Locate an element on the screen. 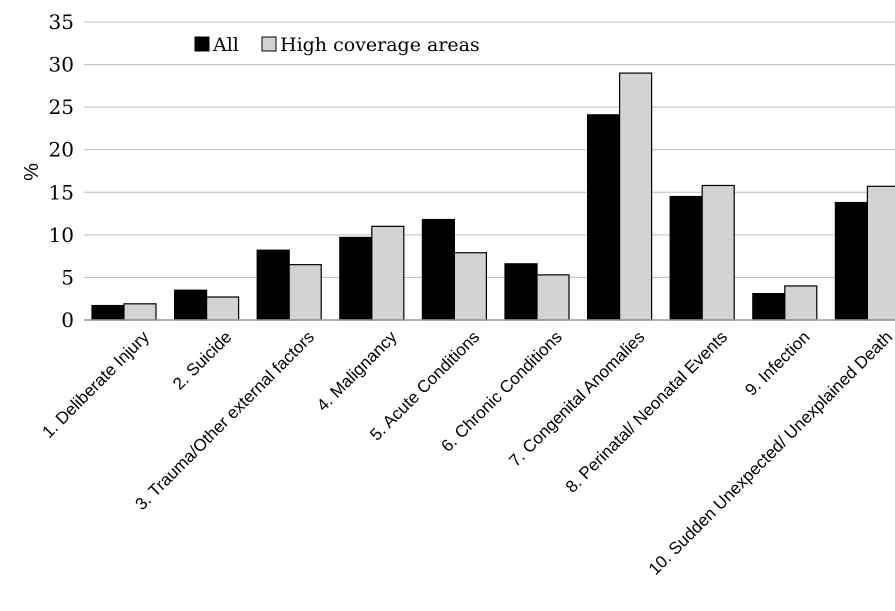 This screenshot has width=895, height=611. legend-label-high-coverage: High coverage areas is located at coordinates (380, 45).